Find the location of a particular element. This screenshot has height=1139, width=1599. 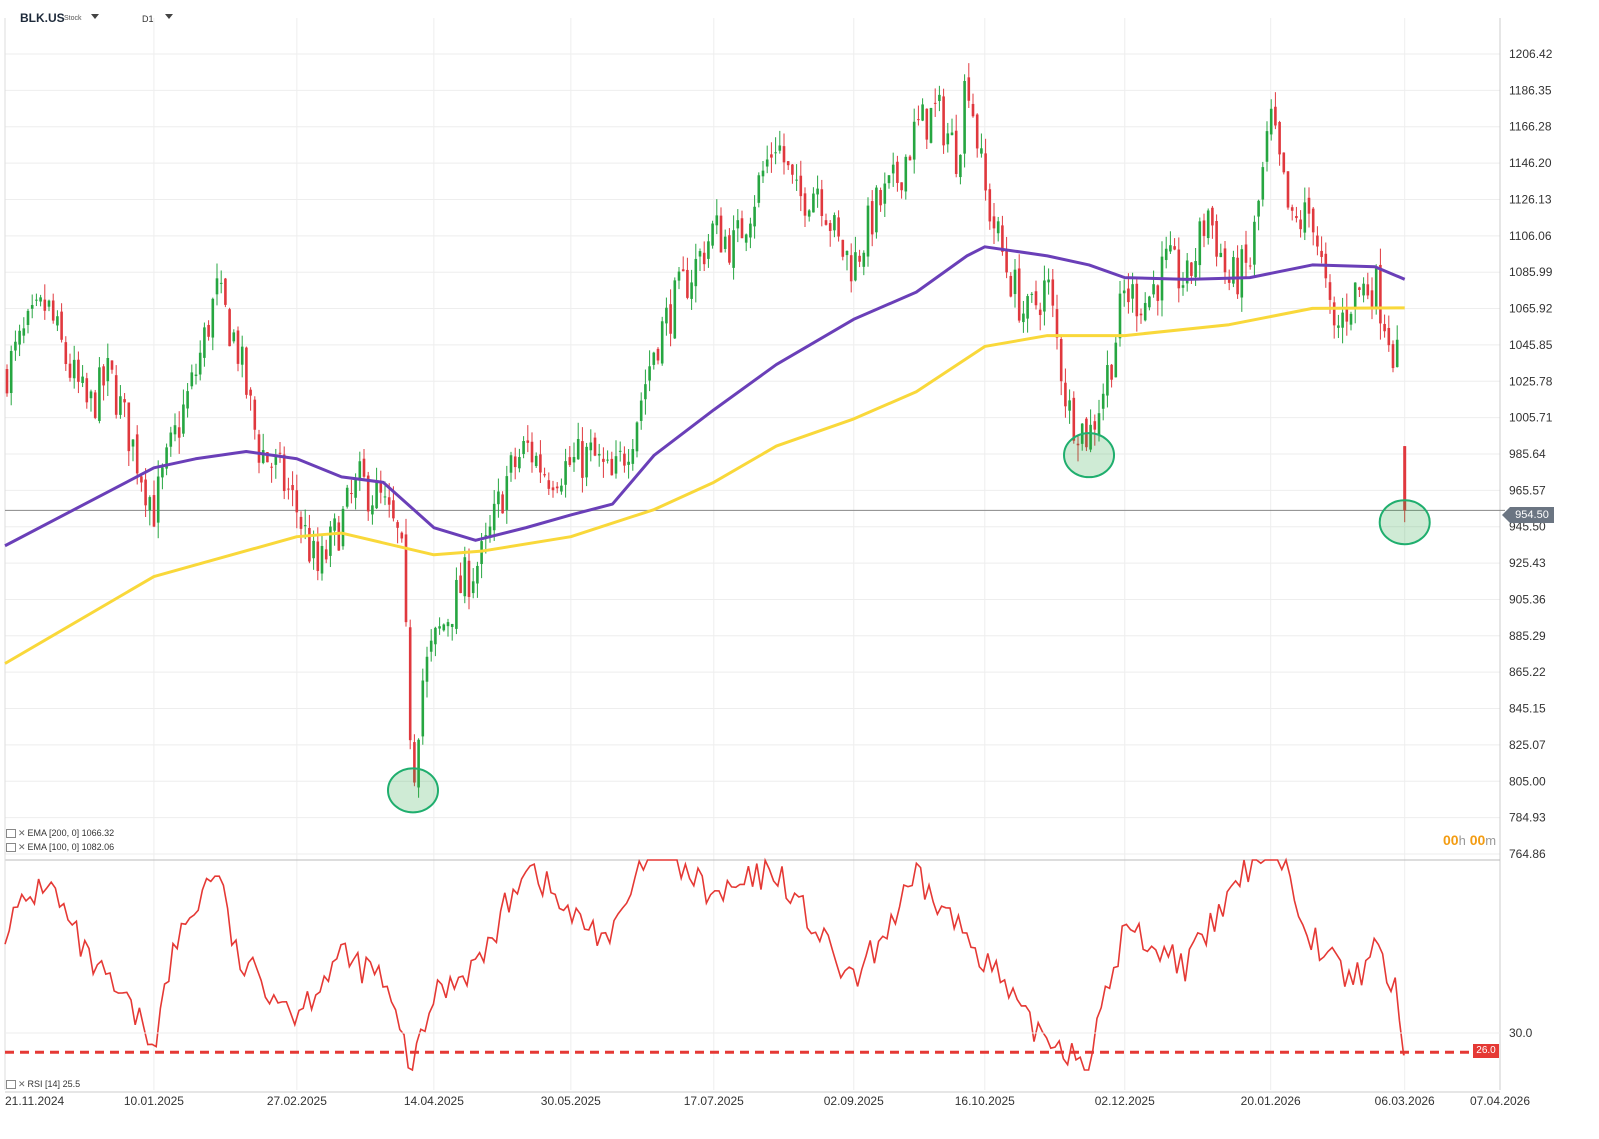

legend-ema200: ✕ EMA [200, 0] 1066.32 is located at coordinates (60, 833).